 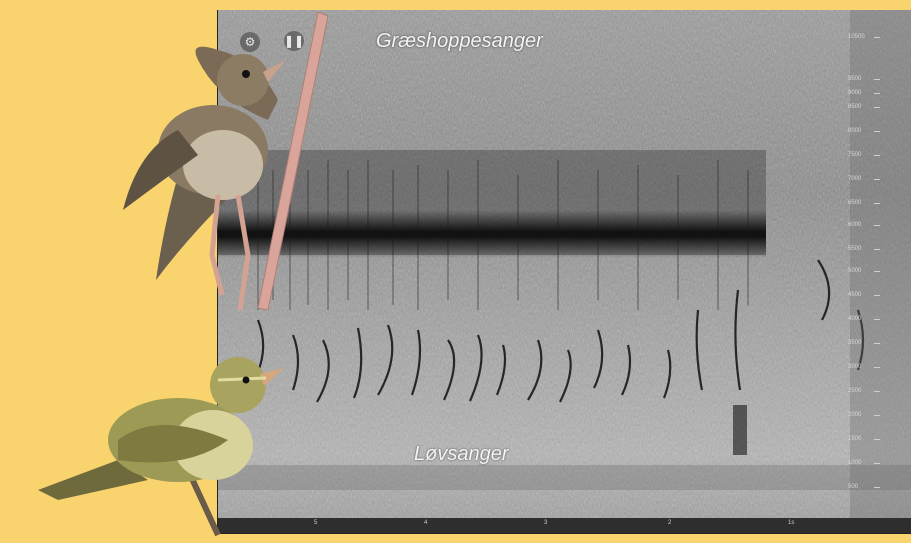 I want to click on y-tick-label: 9000, so click(x=878, y=93).